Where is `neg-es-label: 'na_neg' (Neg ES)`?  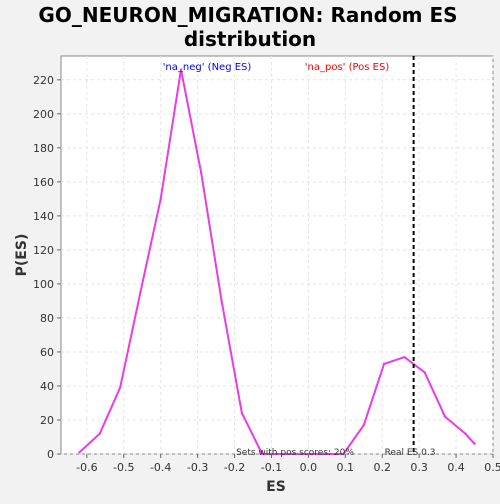
neg-es-label: 'na_neg' (Neg ES) is located at coordinates (207, 67).